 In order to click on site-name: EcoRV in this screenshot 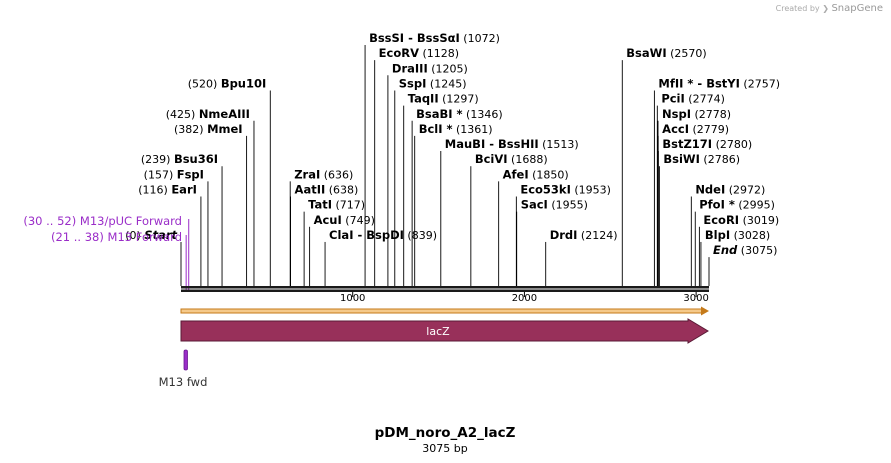, I will do `click(399, 53)`.